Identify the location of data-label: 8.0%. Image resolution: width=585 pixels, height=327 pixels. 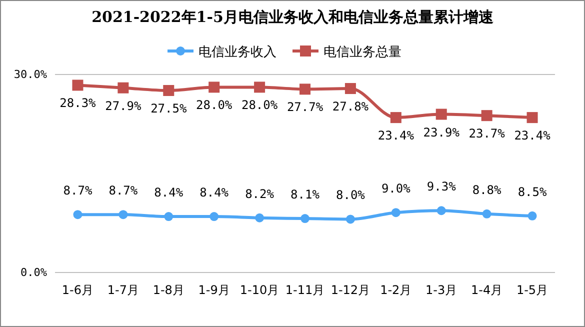
(351, 195).